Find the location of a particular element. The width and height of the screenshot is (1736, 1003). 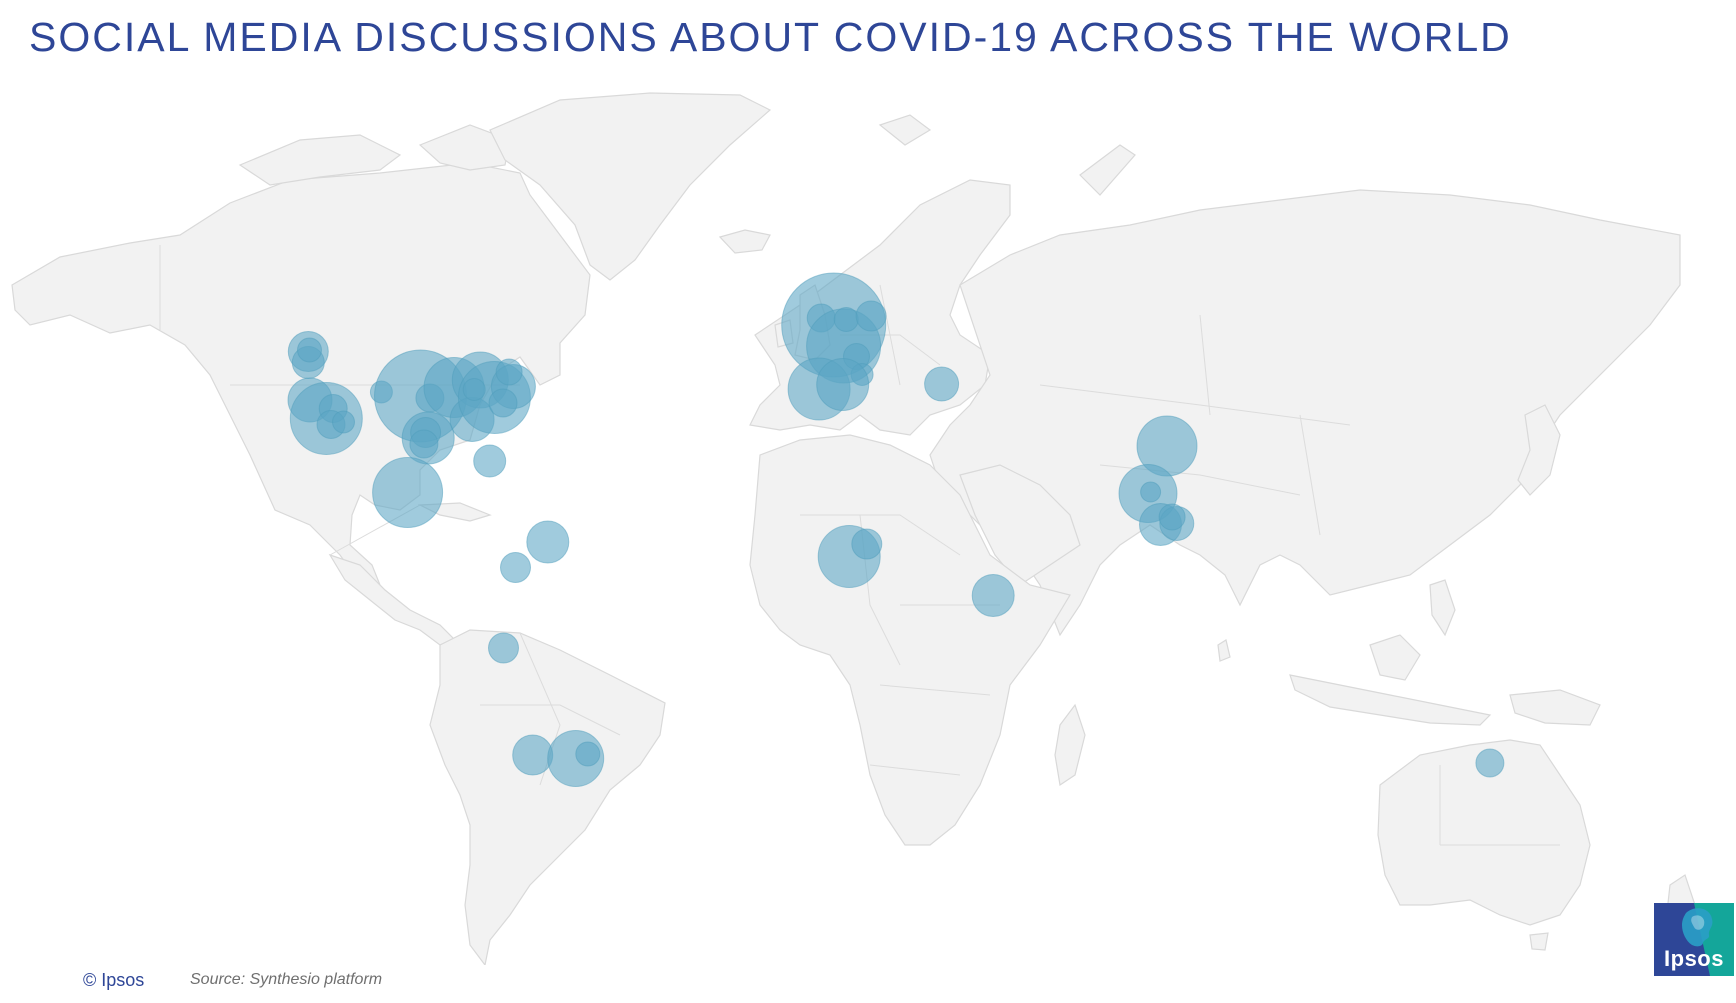

ipsos-head-icon is located at coordinates (1694, 939).